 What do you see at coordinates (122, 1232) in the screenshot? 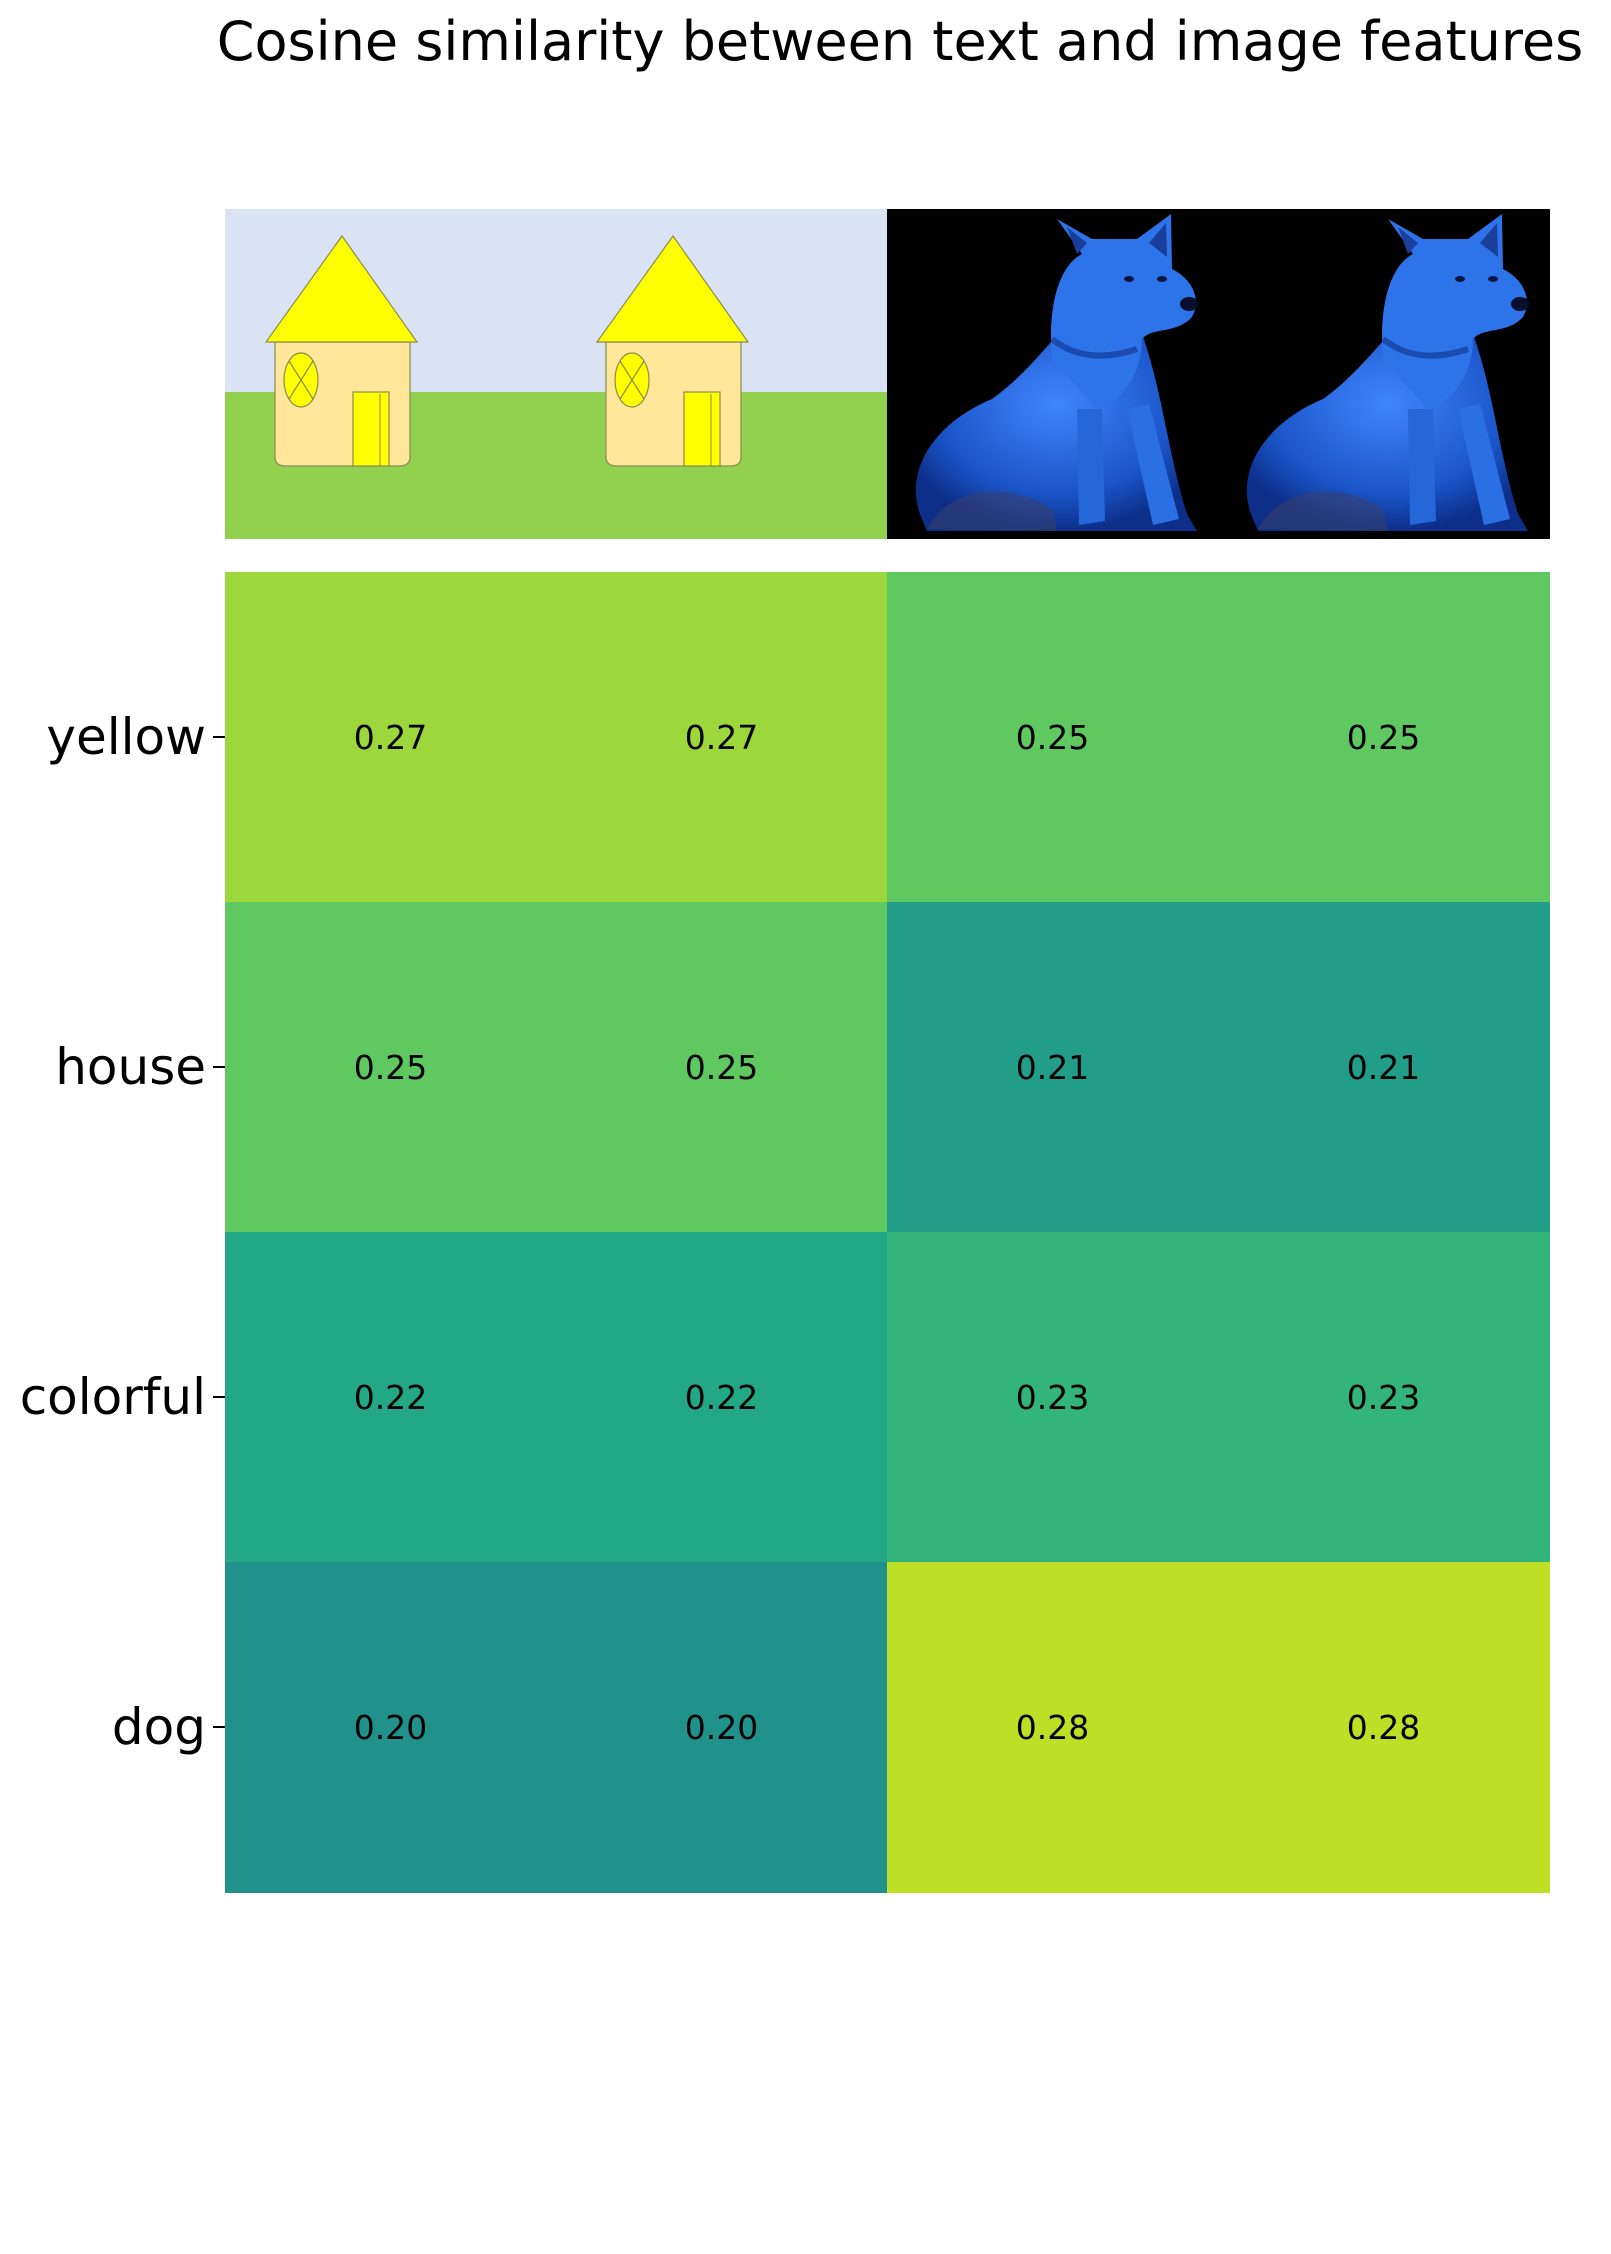
I see `y-axis: yellow house colorful dog` at bounding box center [122, 1232].